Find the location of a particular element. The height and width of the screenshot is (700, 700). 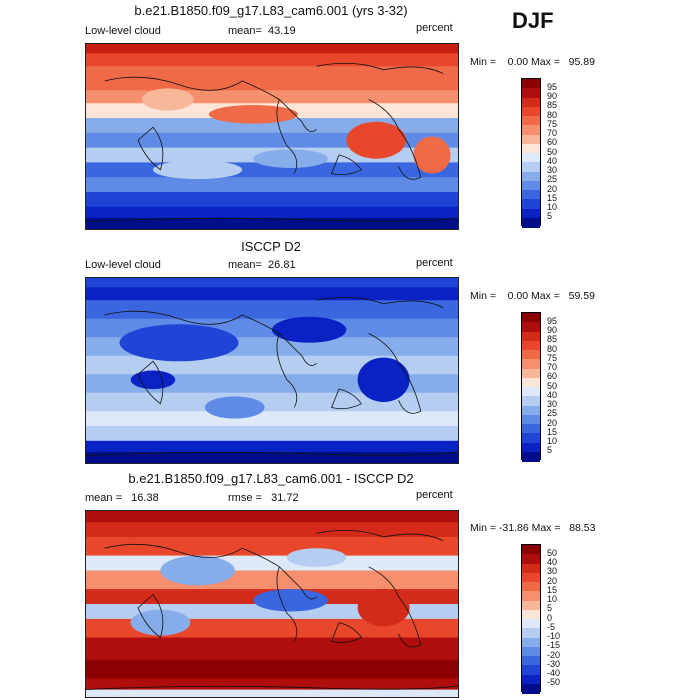

panel-1-map is located at coordinates (272, 136).